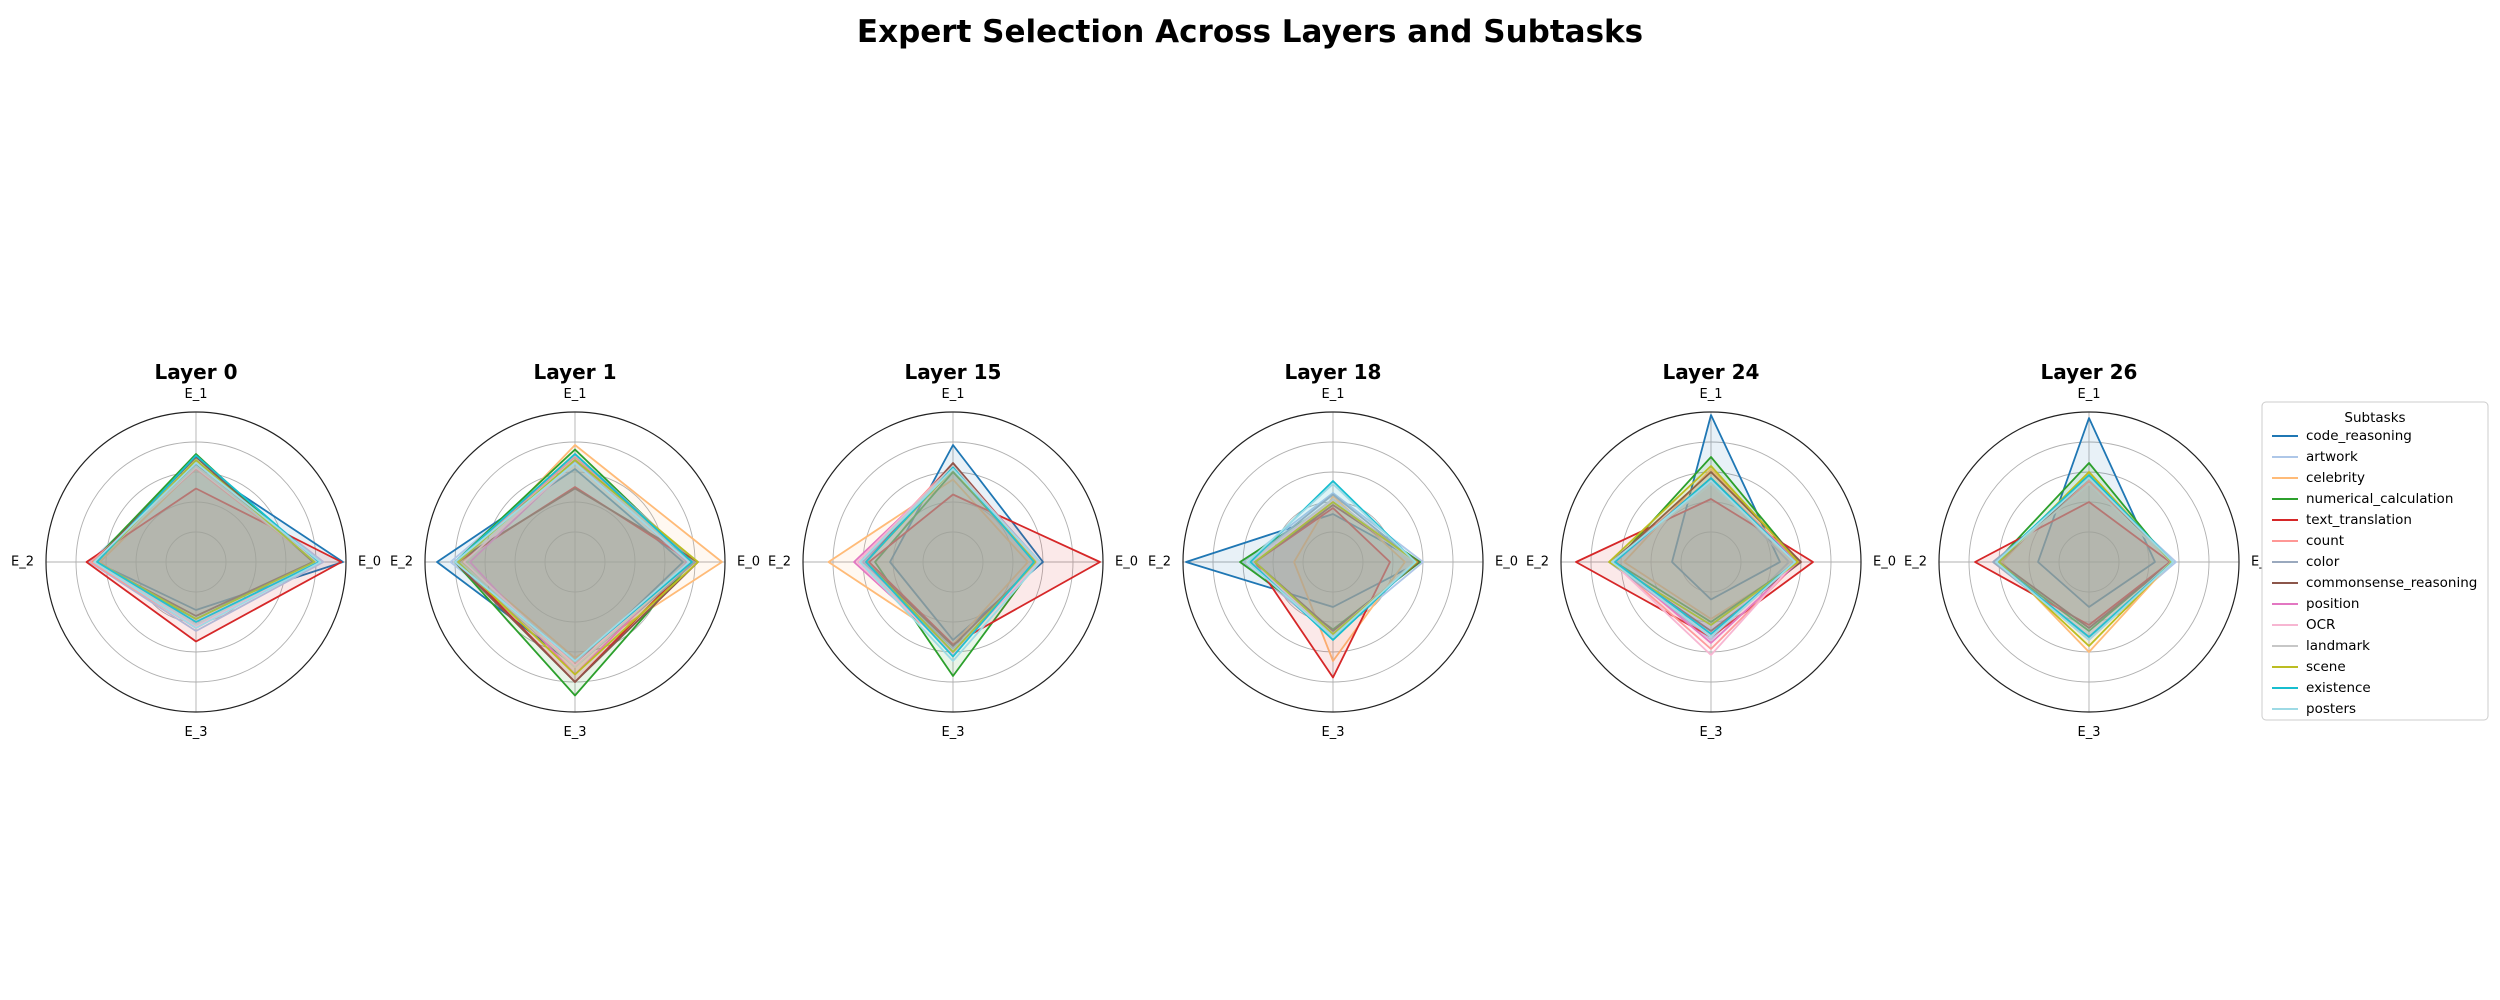 The height and width of the screenshot is (1000, 2500). What do you see at coordinates (2335, 478) in the screenshot?
I see `legend-label: celebrity` at bounding box center [2335, 478].